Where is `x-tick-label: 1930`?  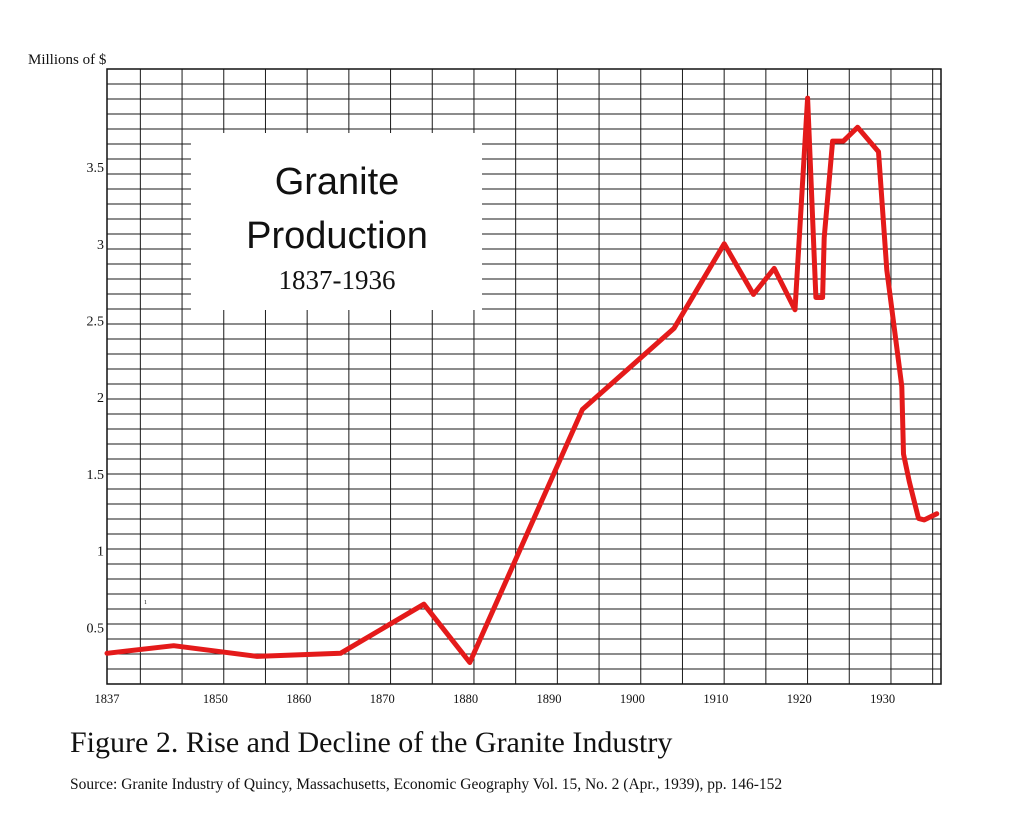
x-tick-label: 1930 is located at coordinates (882, 699).